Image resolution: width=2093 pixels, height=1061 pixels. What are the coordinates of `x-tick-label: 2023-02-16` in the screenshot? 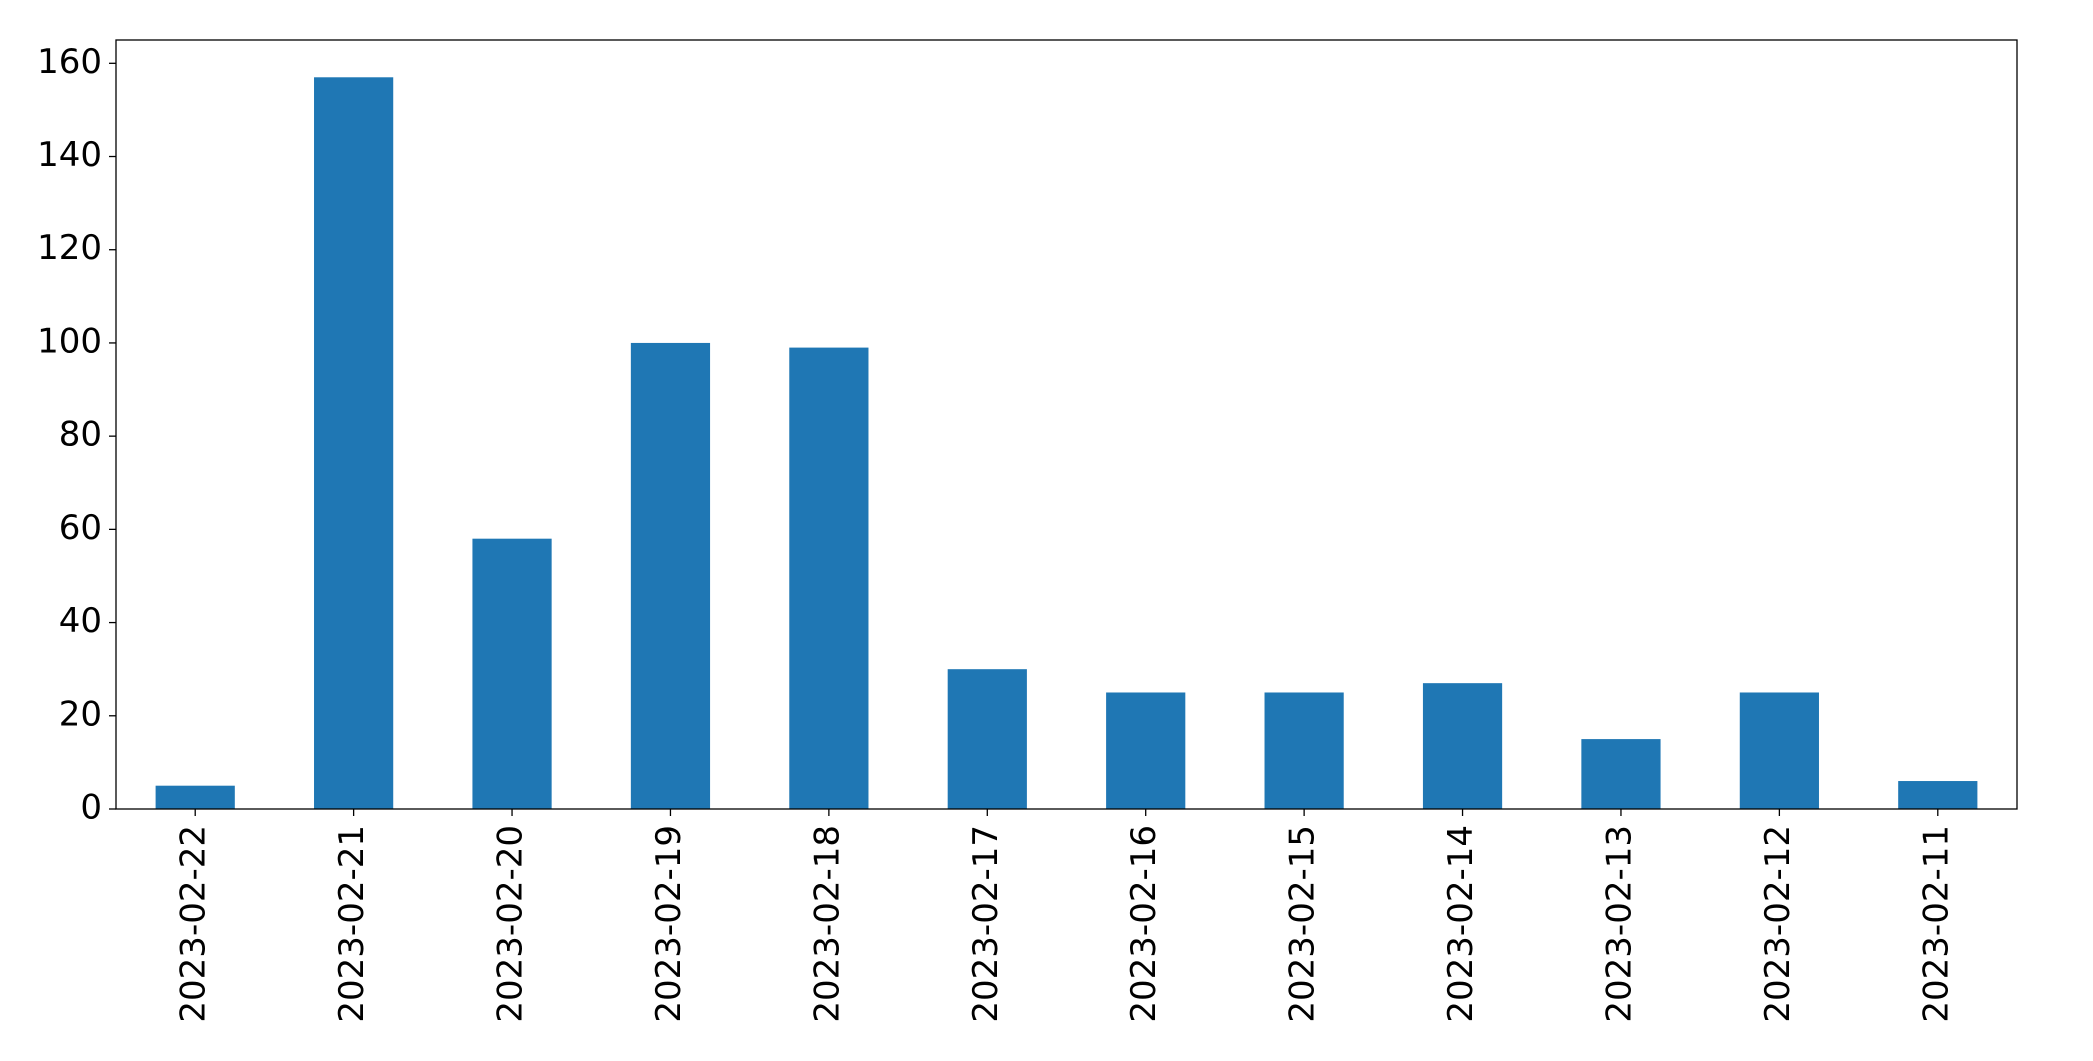 It's located at (1144, 924).